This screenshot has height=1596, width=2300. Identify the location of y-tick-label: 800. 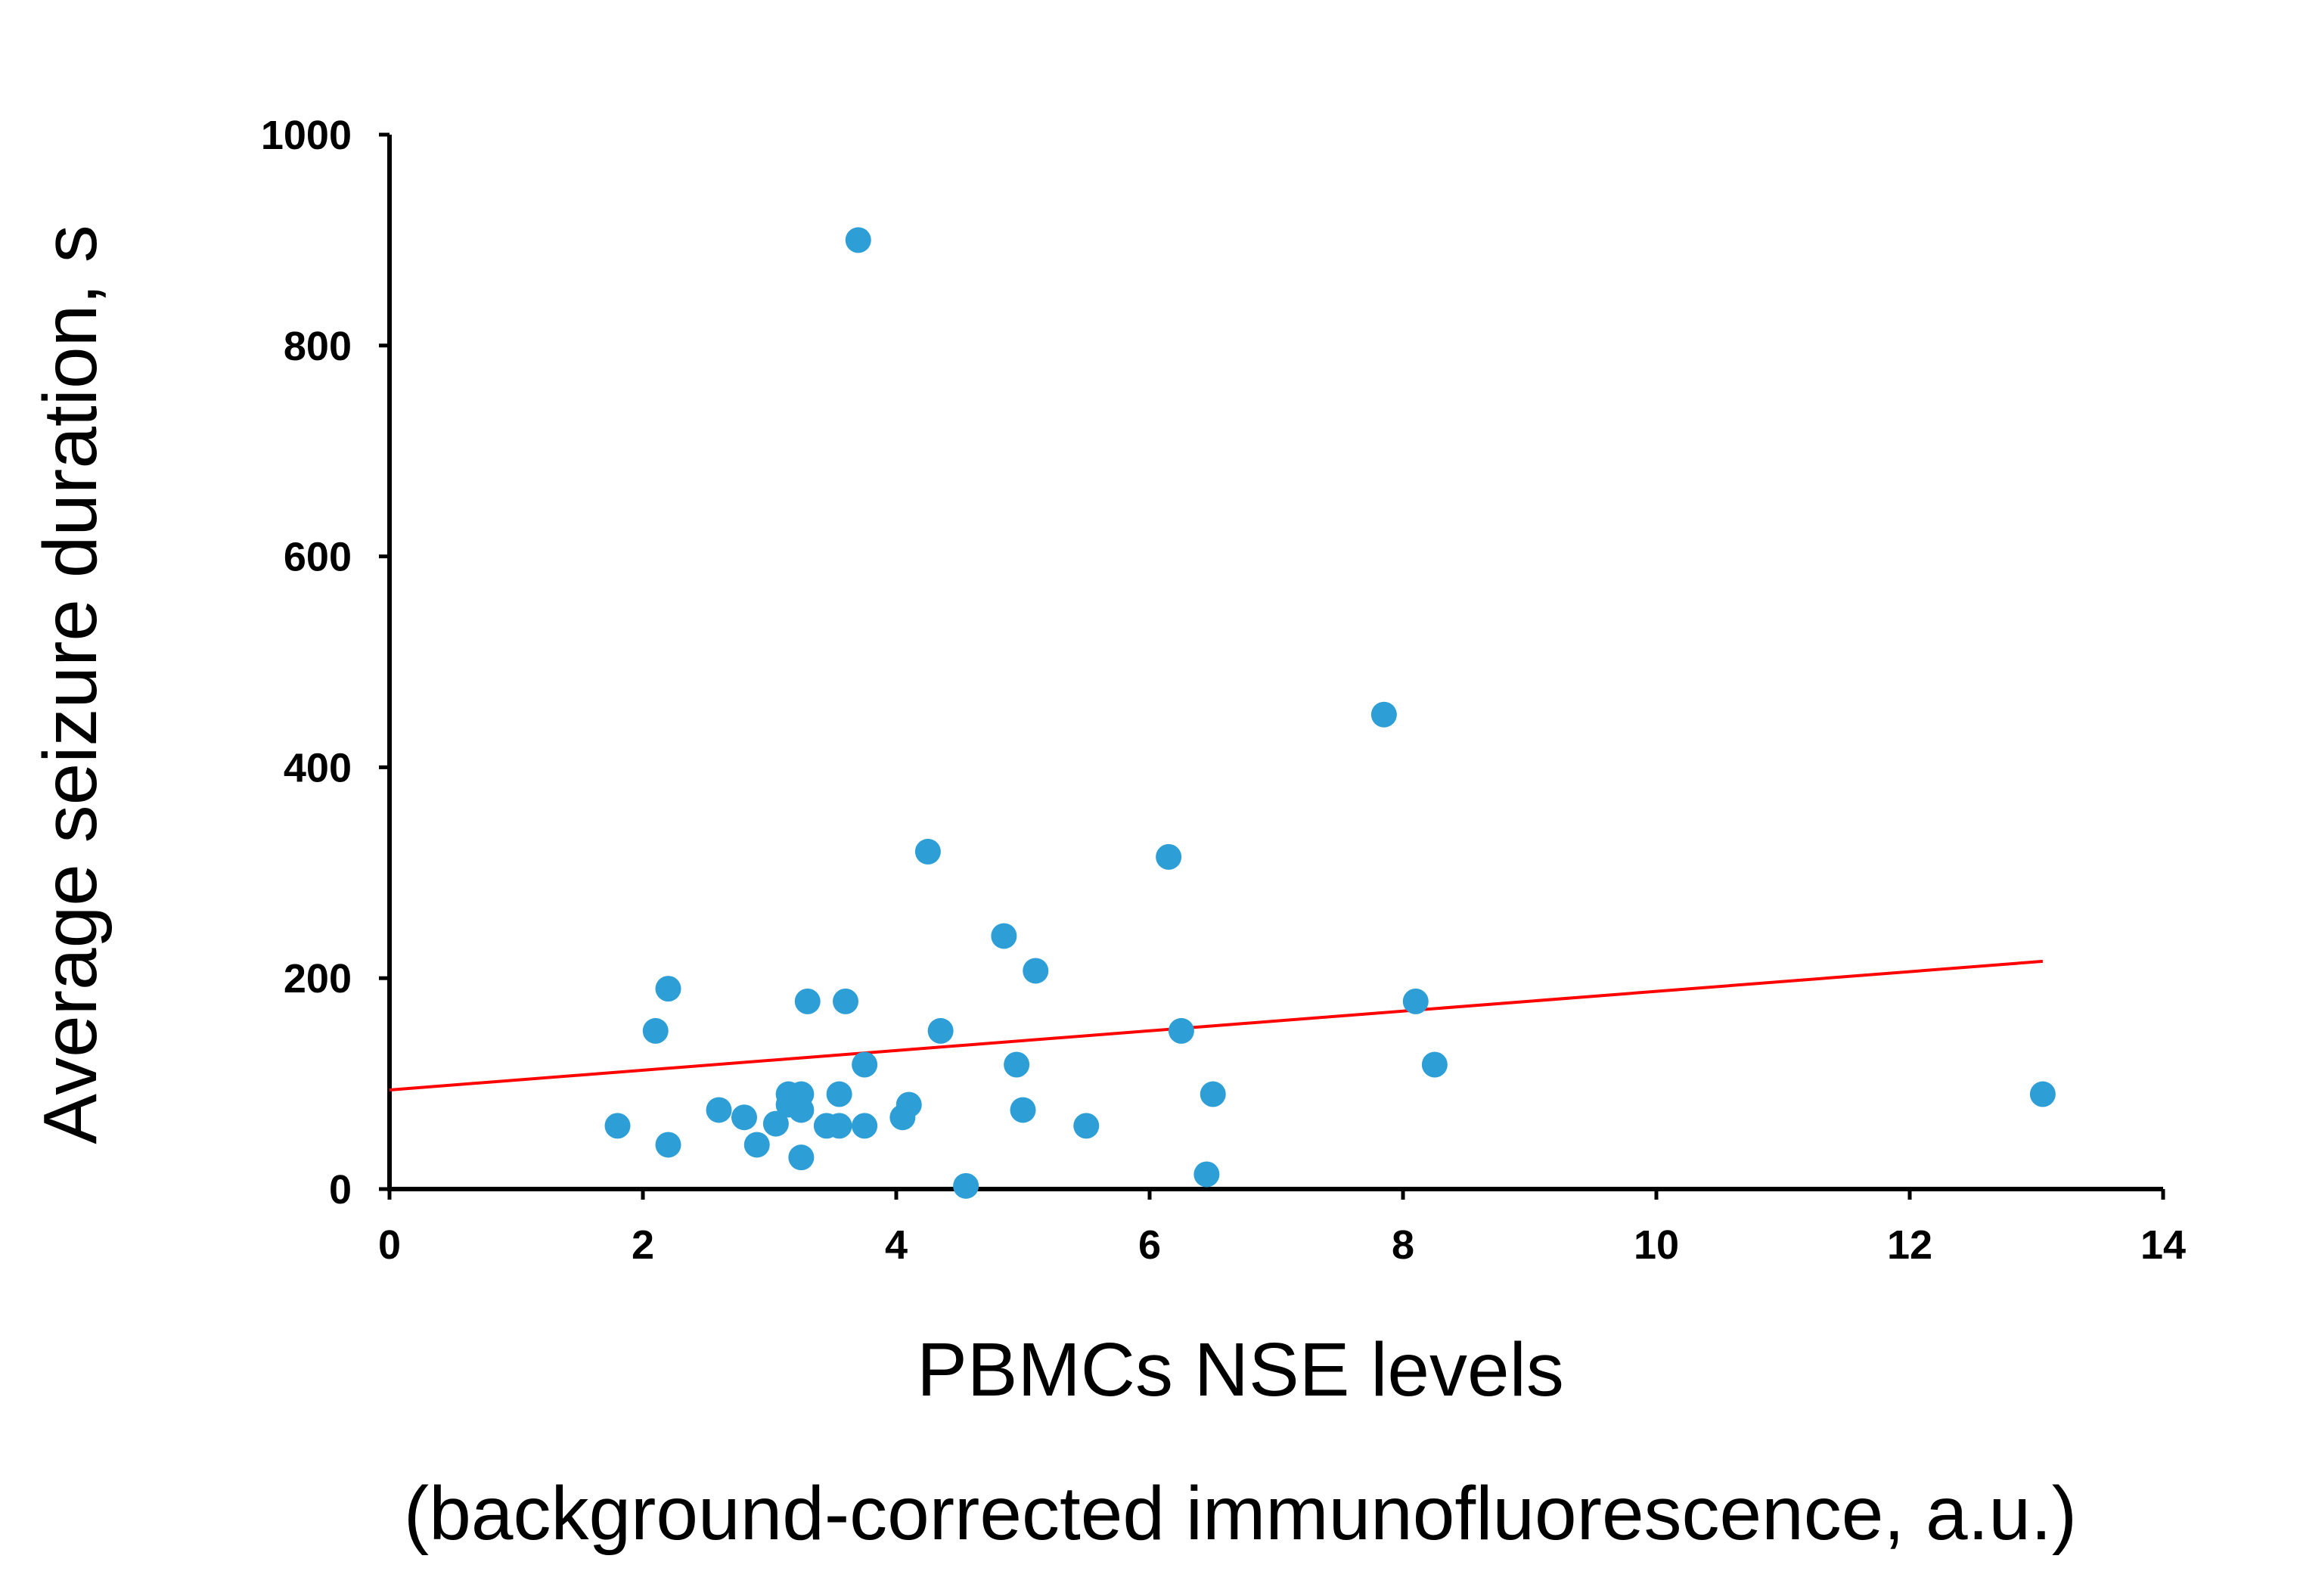
(318, 346).